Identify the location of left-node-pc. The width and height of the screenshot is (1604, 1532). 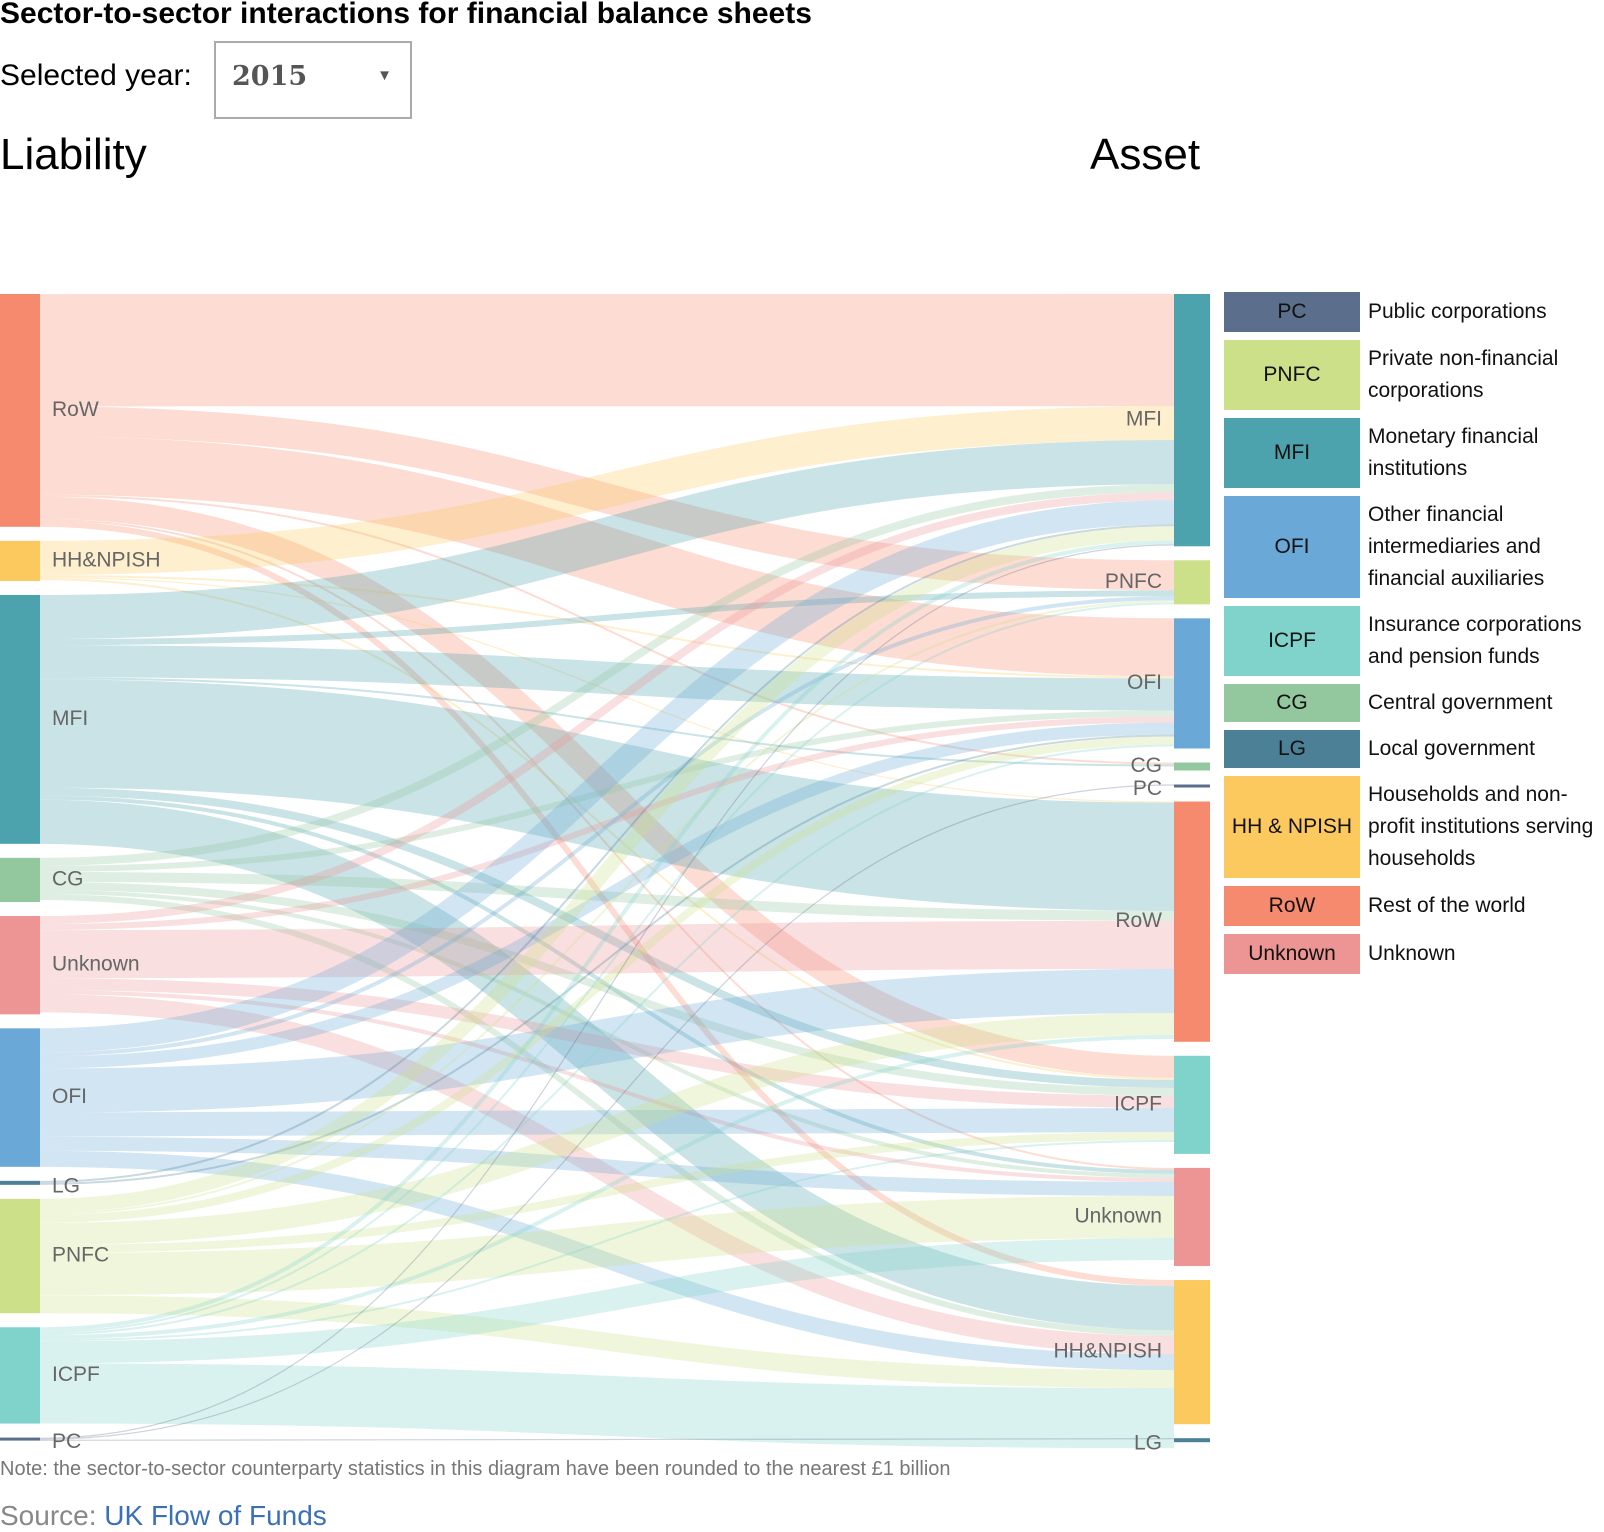
(20, 1439).